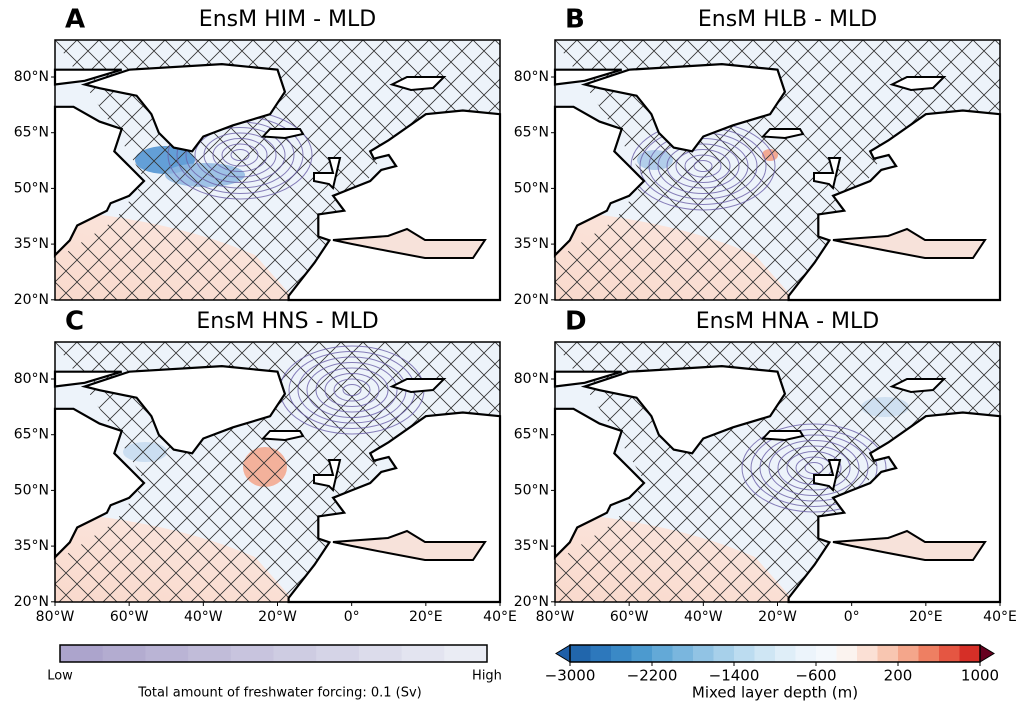 This screenshot has width=1024, height=705. I want to click on panel-title: EnsM HLB - MLD, so click(787, 19).